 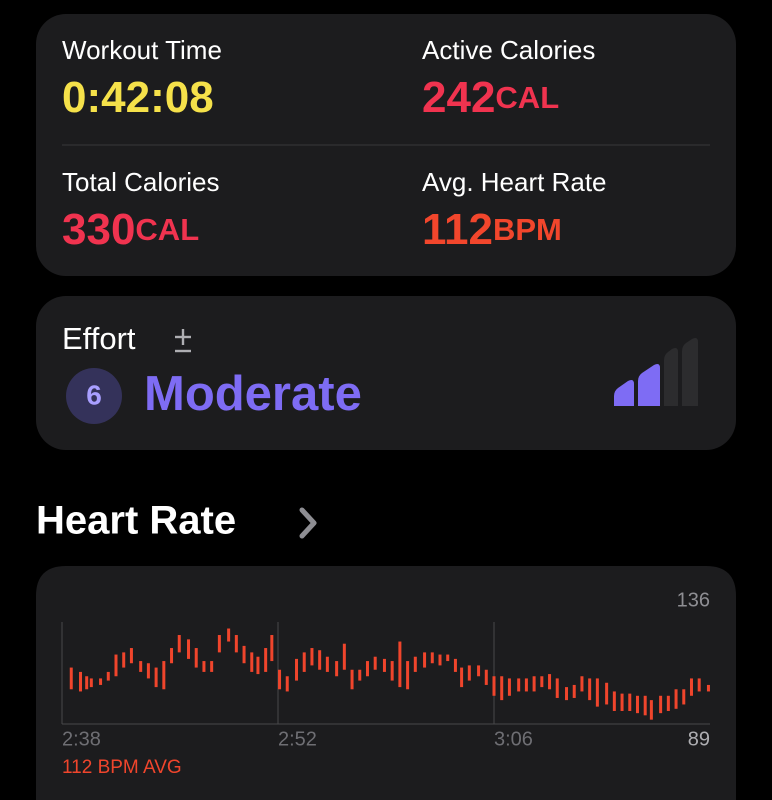 I want to click on effort-badge, so click(x=94, y=396).